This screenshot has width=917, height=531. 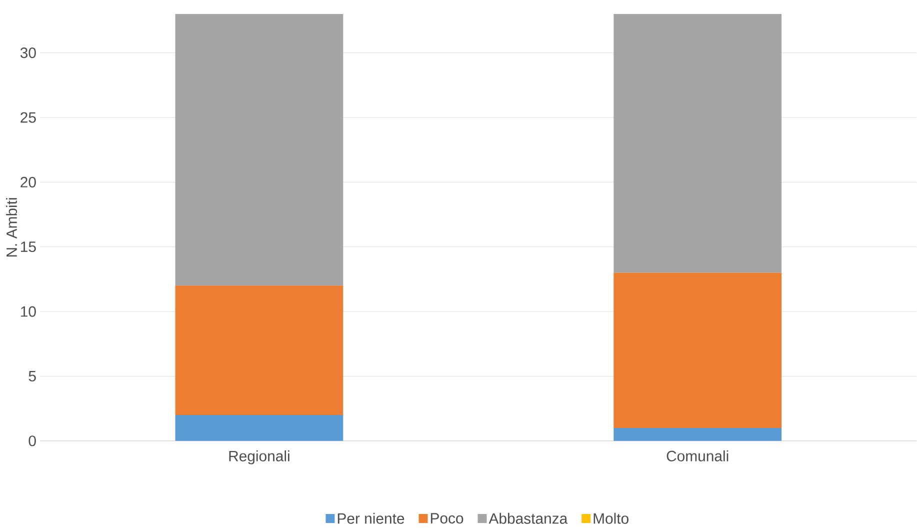 I want to click on y-tick-label: 25, so click(x=28, y=117).